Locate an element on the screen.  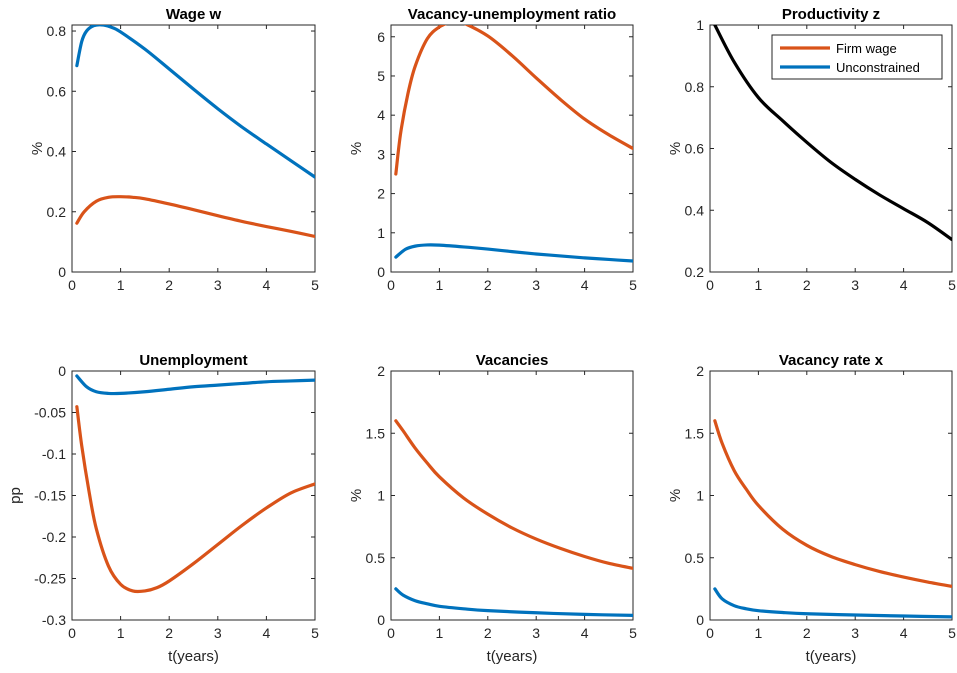
y-tick-label: 0.6 is located at coordinates (57, 91).